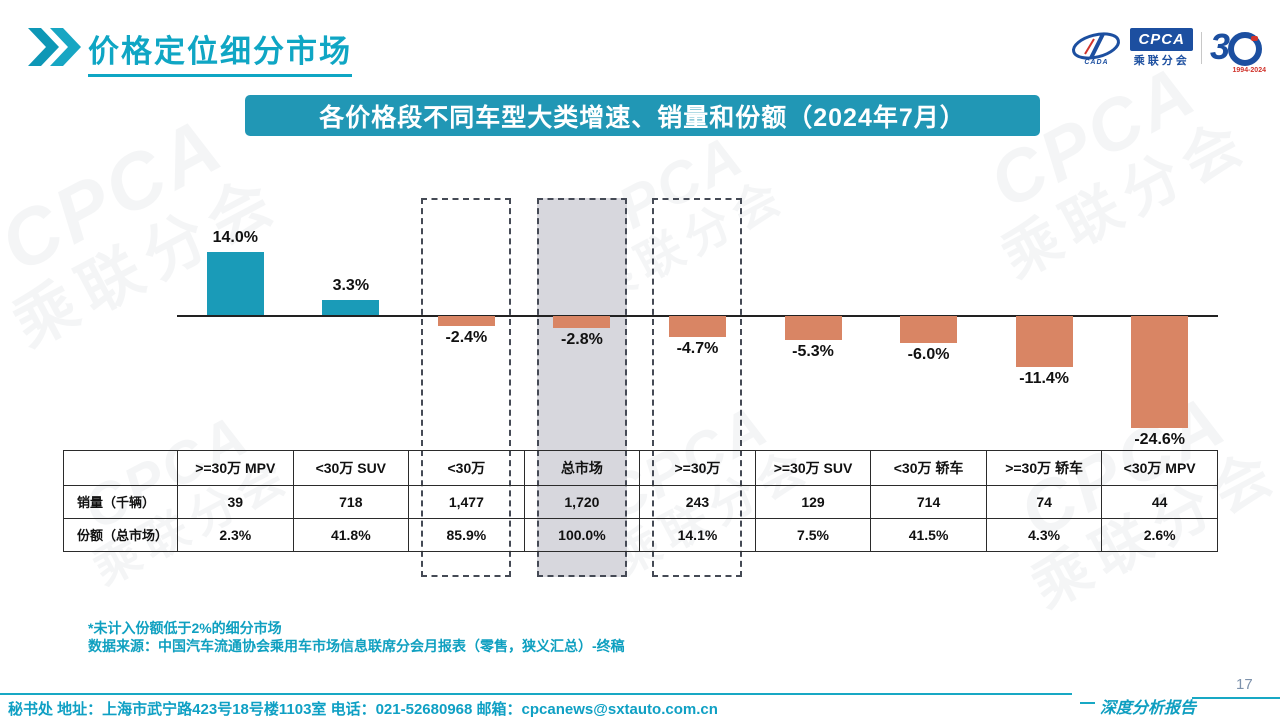 The width and height of the screenshot is (1280, 720). What do you see at coordinates (582, 340) in the screenshot?
I see `bar-value-label: -2.8%` at bounding box center [582, 340].